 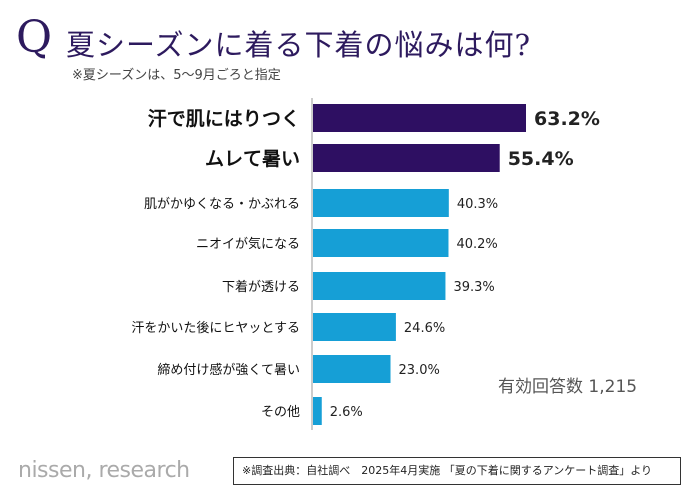 What do you see at coordinates (346, 412) in the screenshot?
I see `value-label: 2.6%` at bounding box center [346, 412].